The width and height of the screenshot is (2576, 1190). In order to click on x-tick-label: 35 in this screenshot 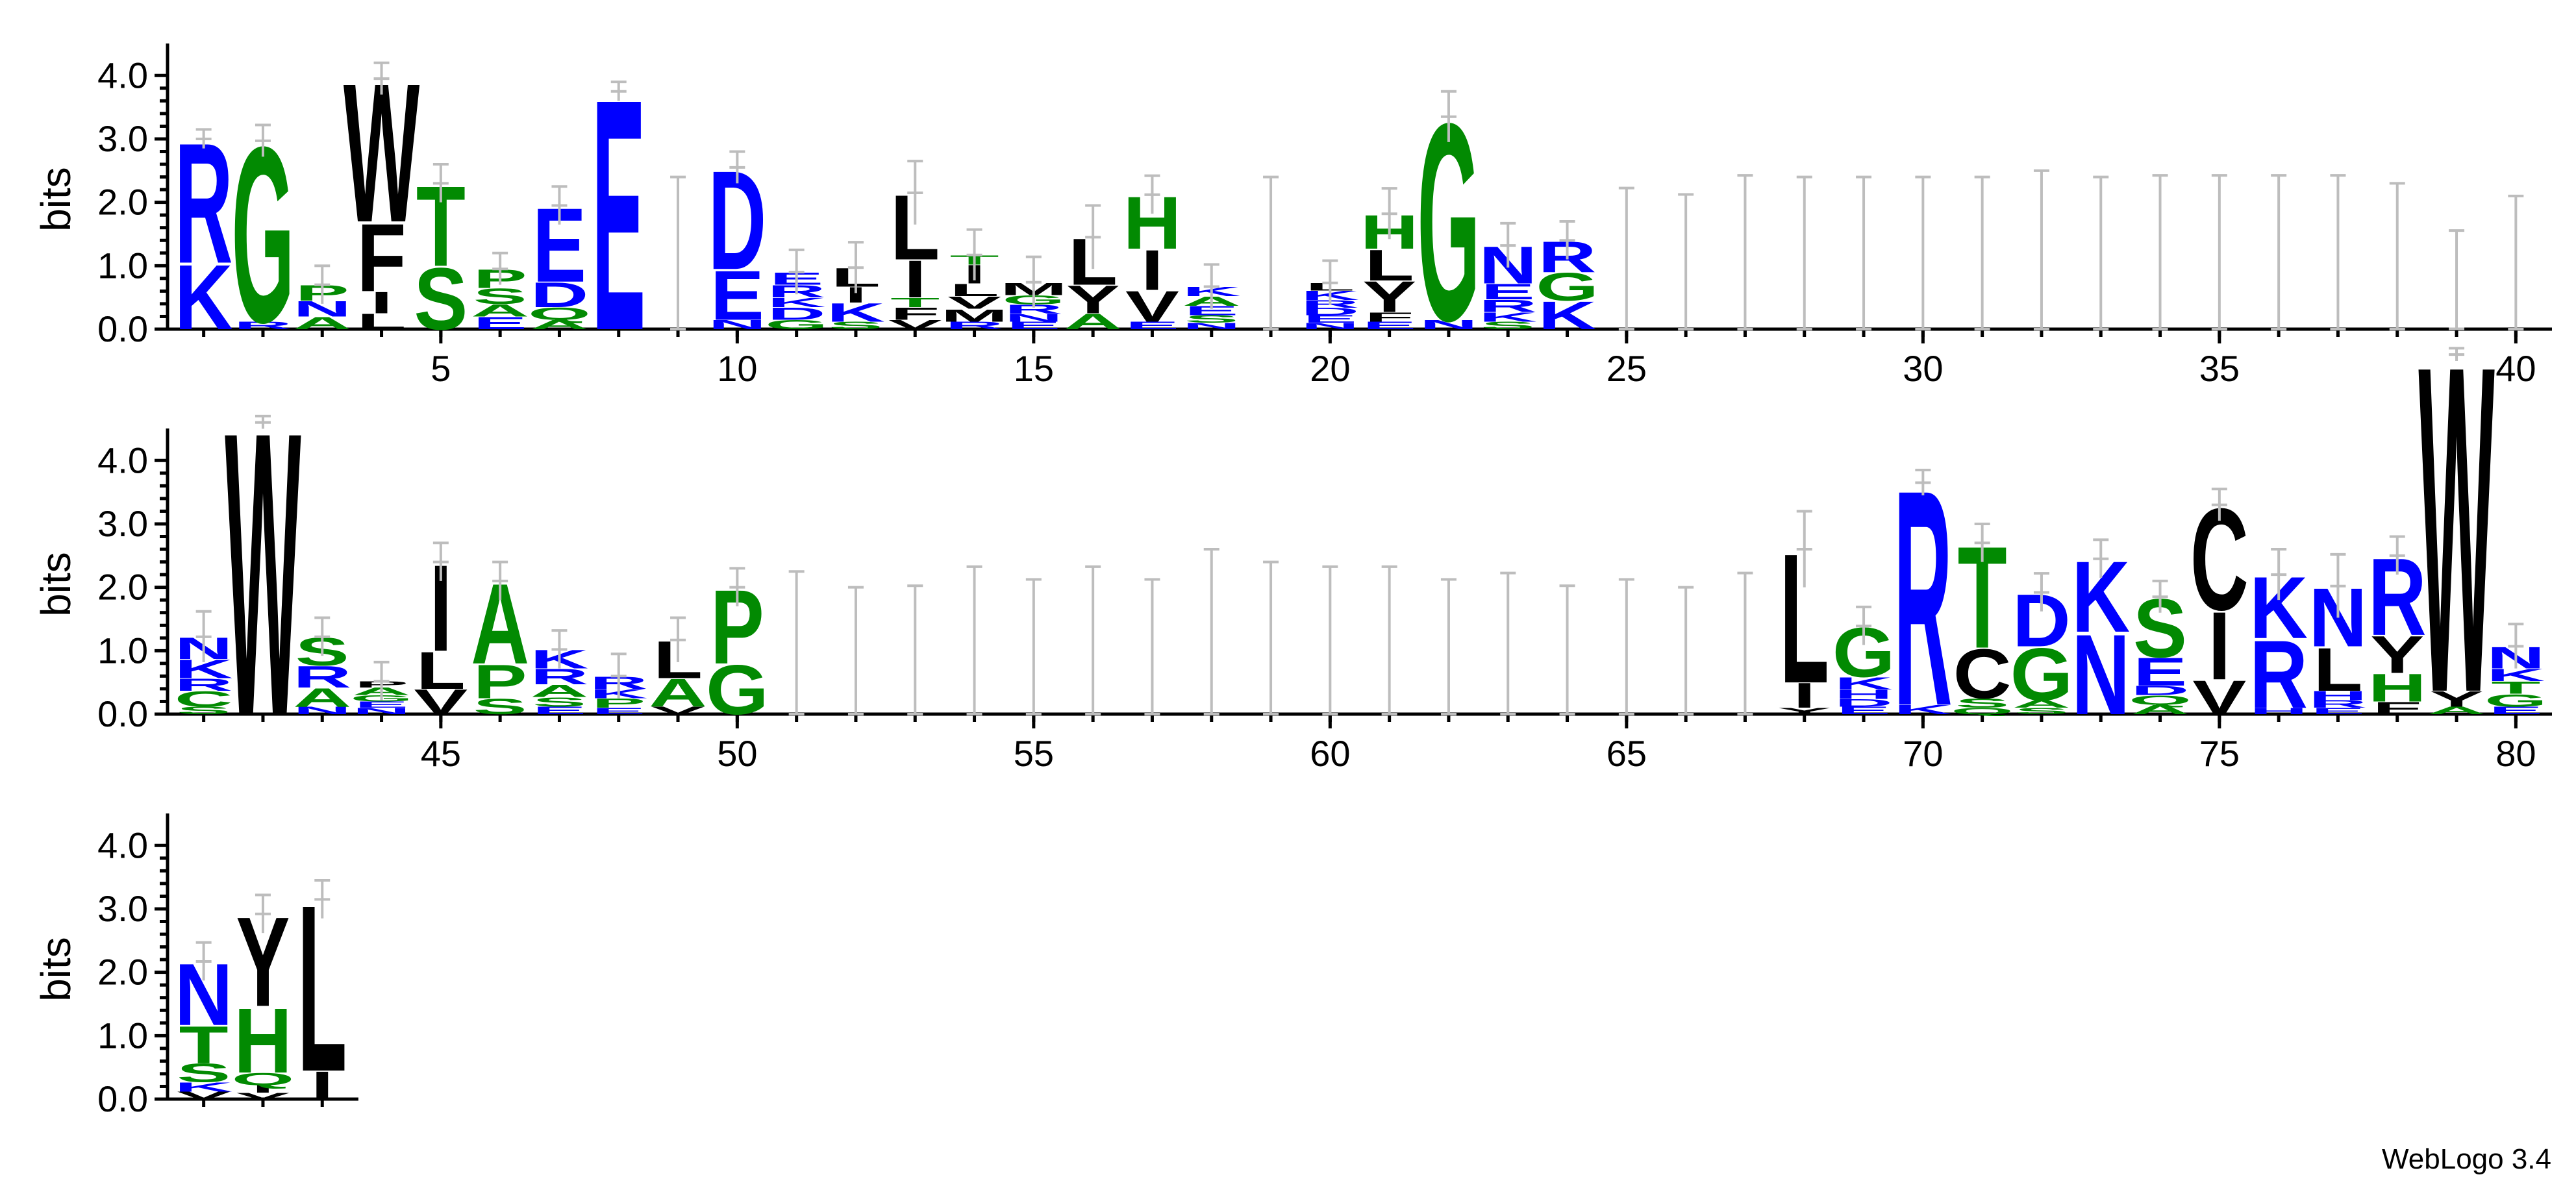, I will do `click(2219, 369)`.